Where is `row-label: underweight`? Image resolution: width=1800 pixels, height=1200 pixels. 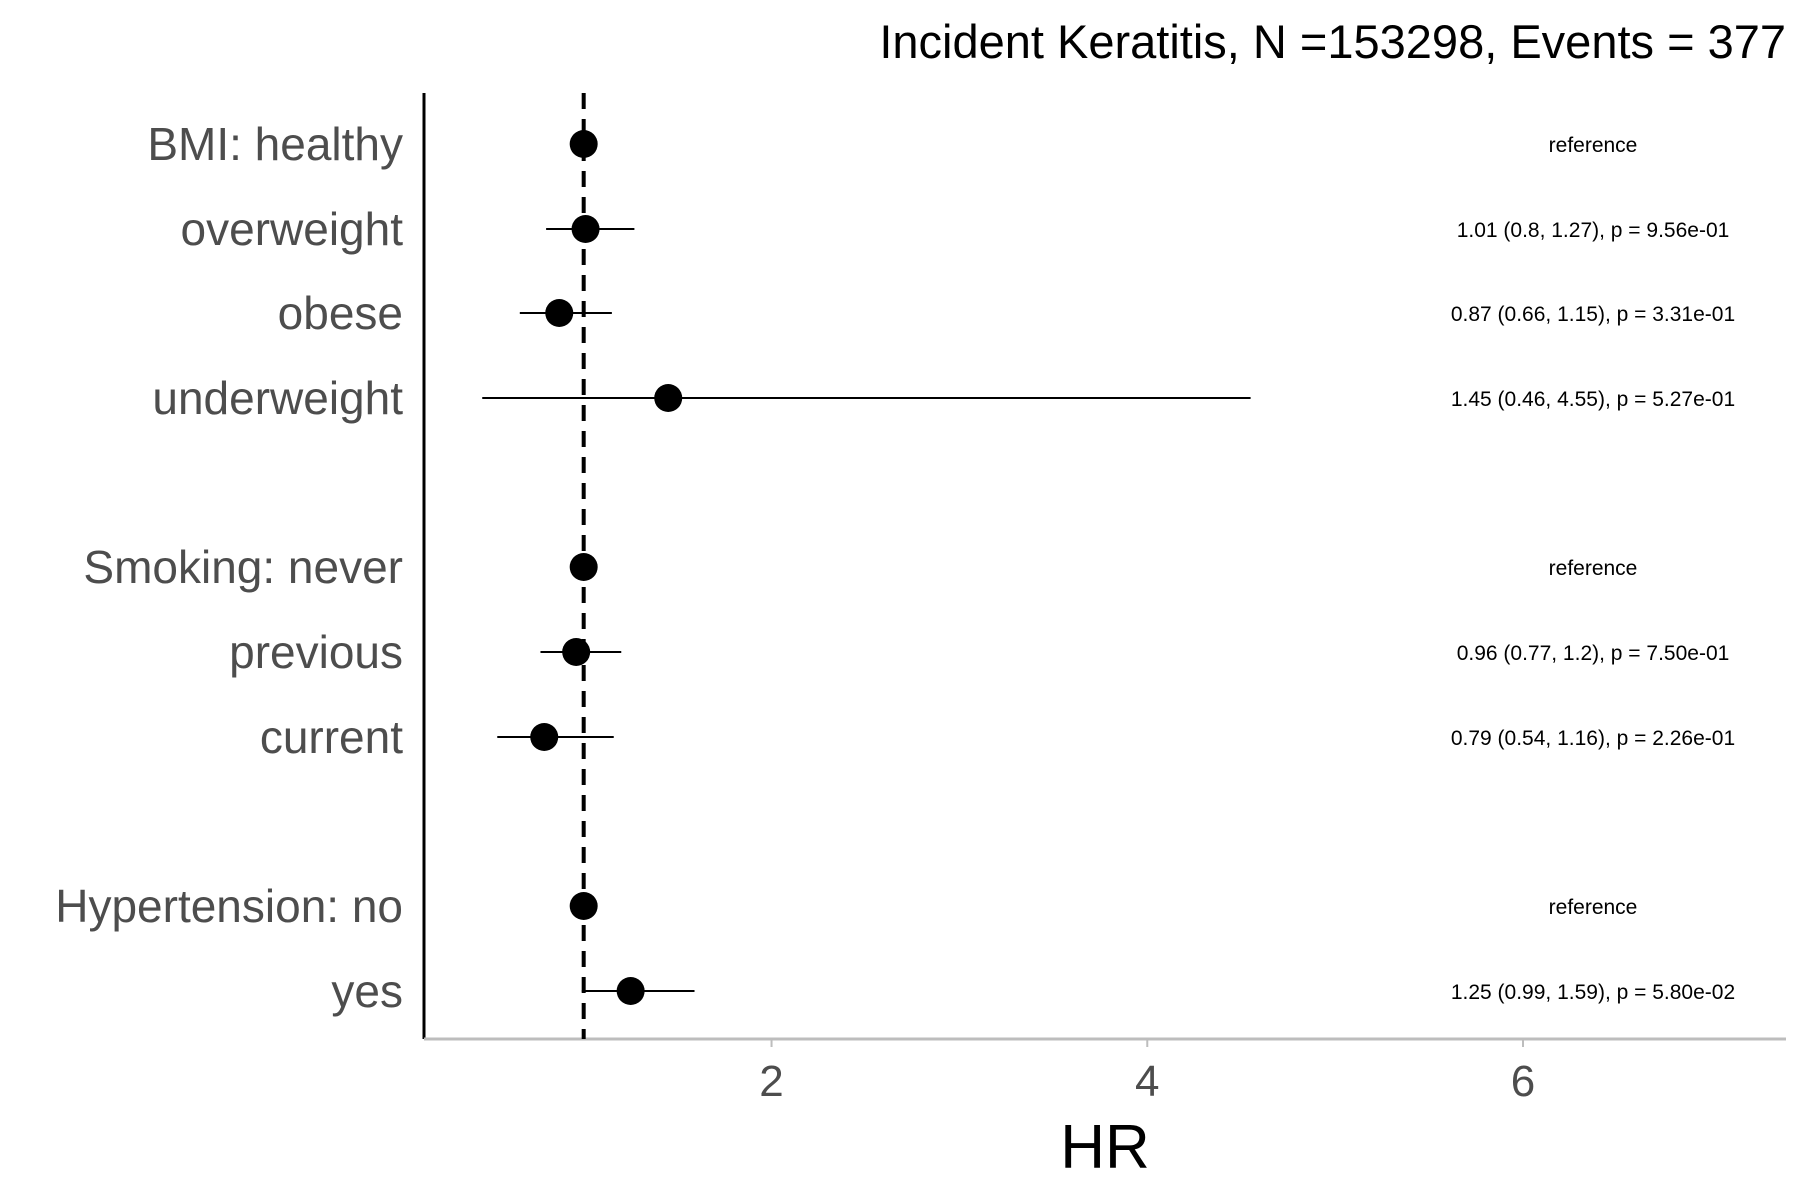 row-label: underweight is located at coordinates (277, 398).